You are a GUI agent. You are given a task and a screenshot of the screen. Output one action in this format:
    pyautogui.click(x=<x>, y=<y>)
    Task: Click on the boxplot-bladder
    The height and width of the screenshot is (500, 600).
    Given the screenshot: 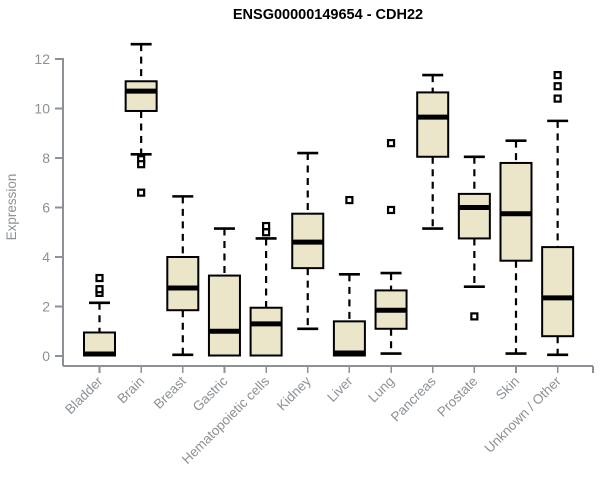 What is the action you would take?
    pyautogui.click(x=99, y=315)
    